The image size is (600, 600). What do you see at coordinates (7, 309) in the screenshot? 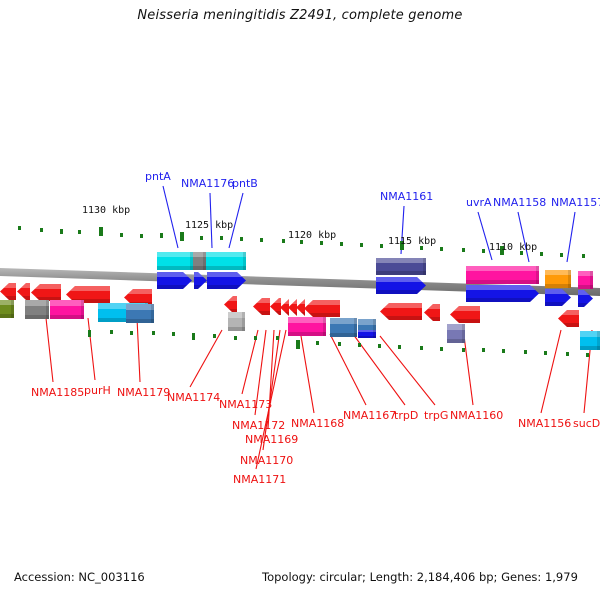
I see `olive-box` at bounding box center [7, 309].